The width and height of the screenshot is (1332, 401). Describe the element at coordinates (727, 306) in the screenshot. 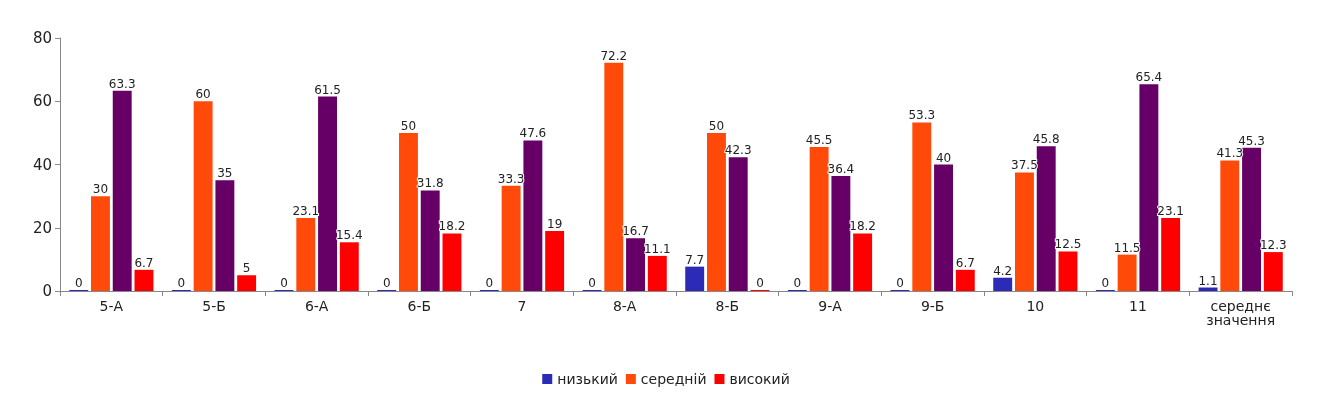

I see `x-tick-label: 8-Б` at that location.